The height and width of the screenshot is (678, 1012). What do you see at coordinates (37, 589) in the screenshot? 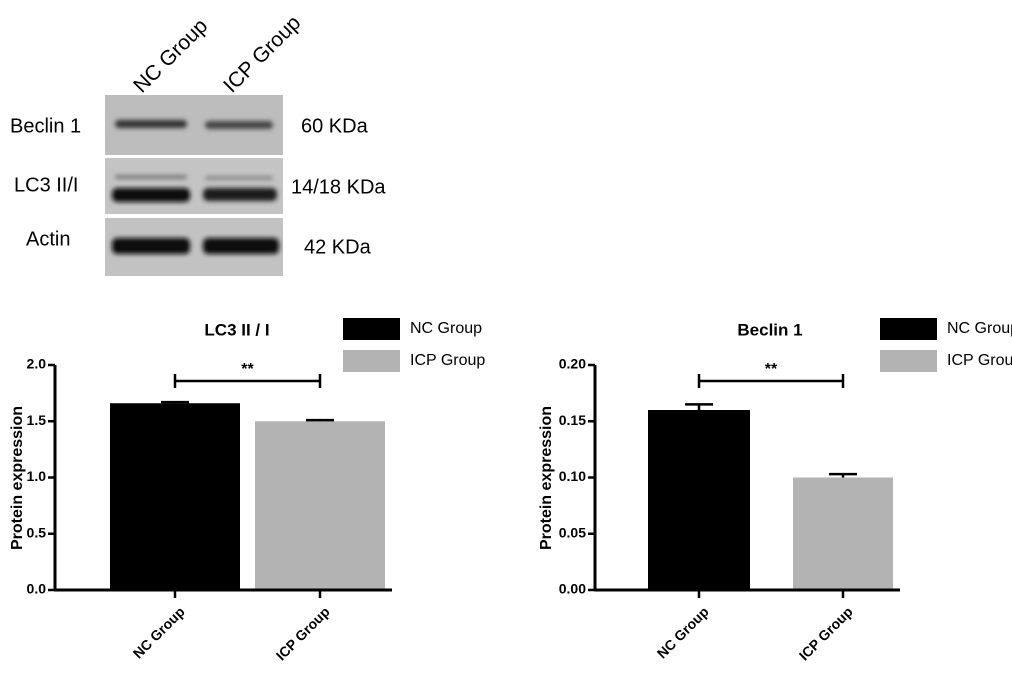
I see `y-tick-label: 0.0` at bounding box center [37, 589].